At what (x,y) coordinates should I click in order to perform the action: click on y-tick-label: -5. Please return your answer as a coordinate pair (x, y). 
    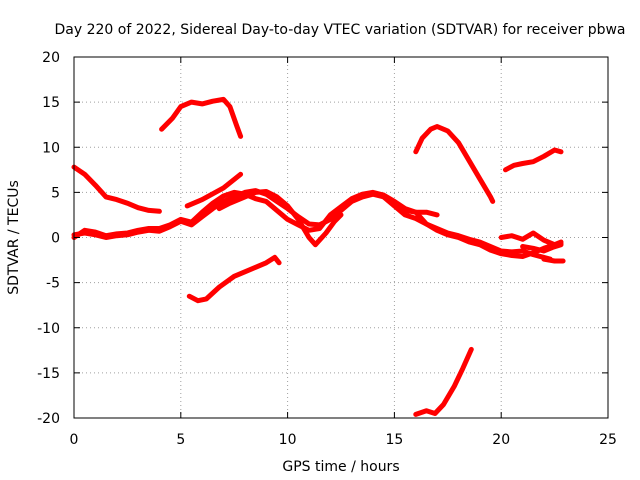
    Looking at the image, I should click on (53, 284).